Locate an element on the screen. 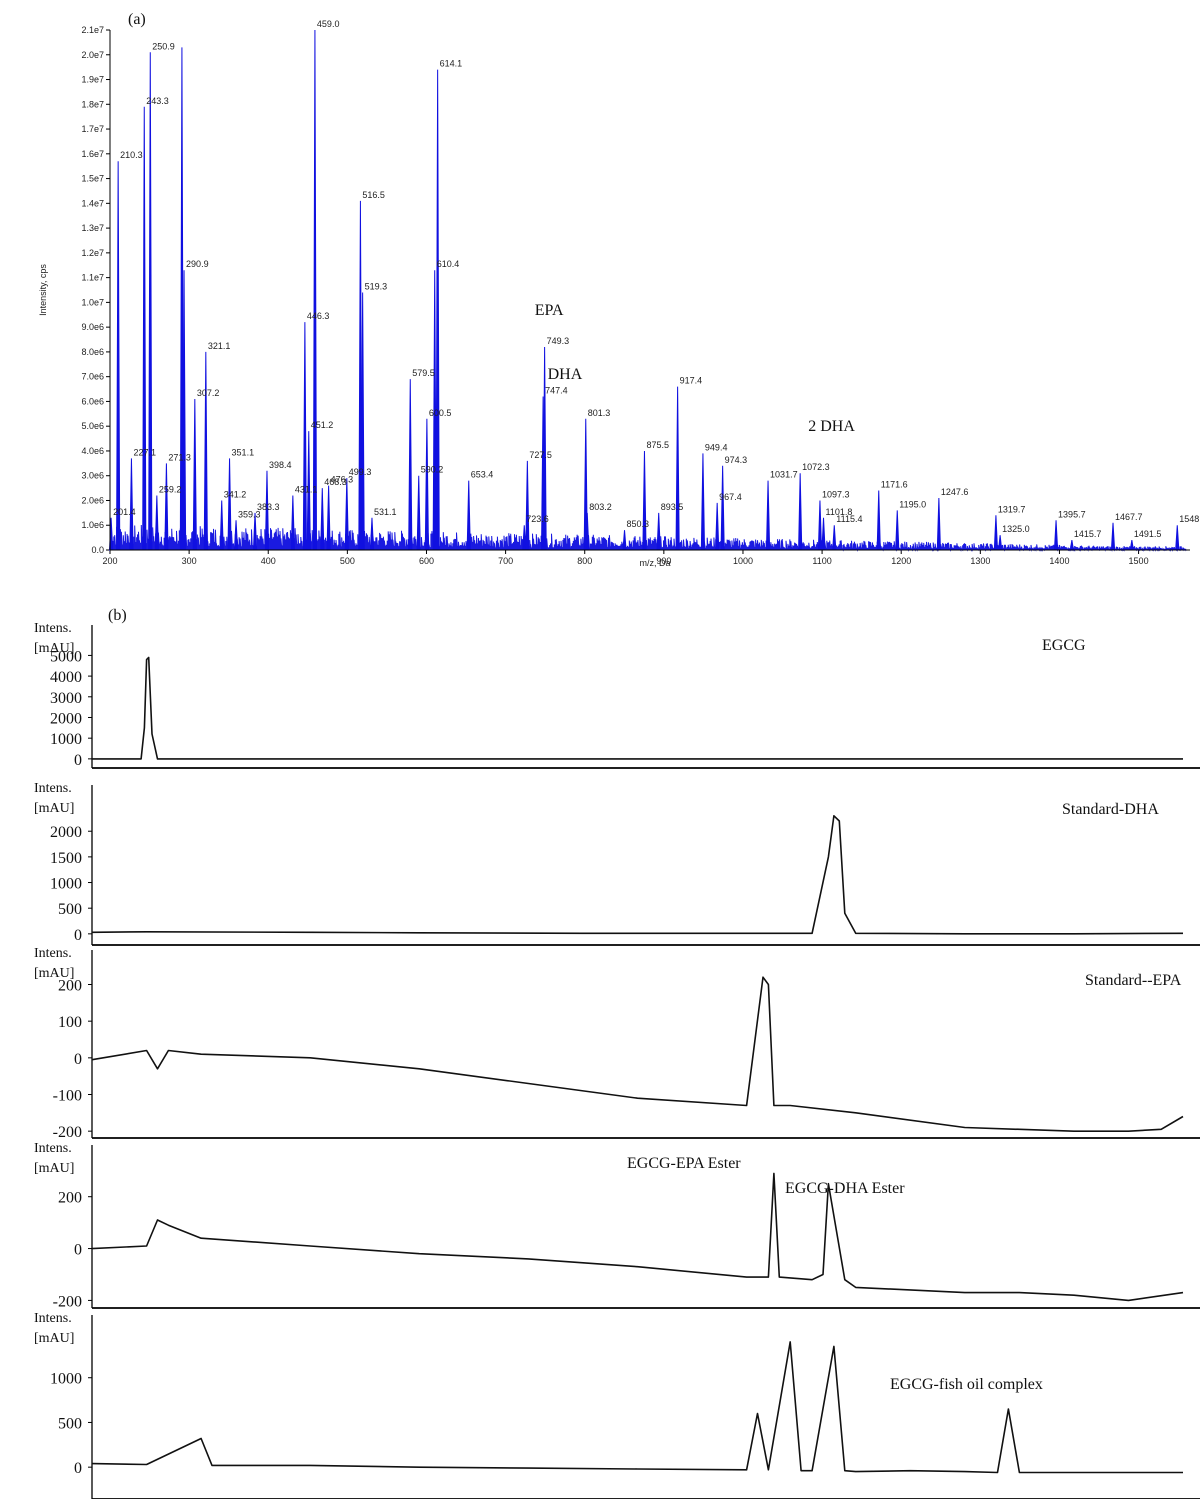 The width and height of the screenshot is (1200, 1499). ms-peak-label: 468.3 is located at coordinates (335, 482).